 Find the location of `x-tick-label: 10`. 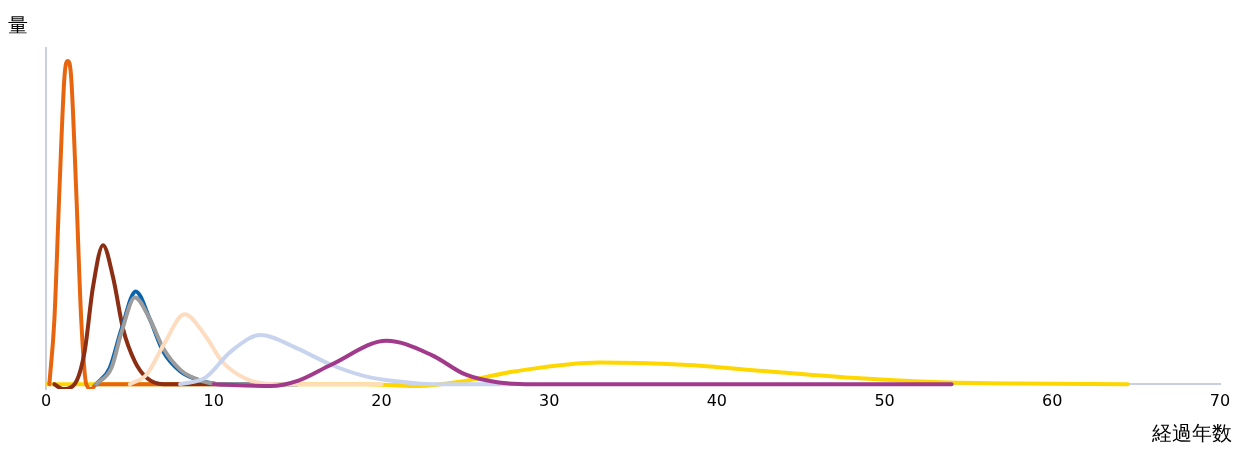

x-tick-label: 10 is located at coordinates (213, 400).